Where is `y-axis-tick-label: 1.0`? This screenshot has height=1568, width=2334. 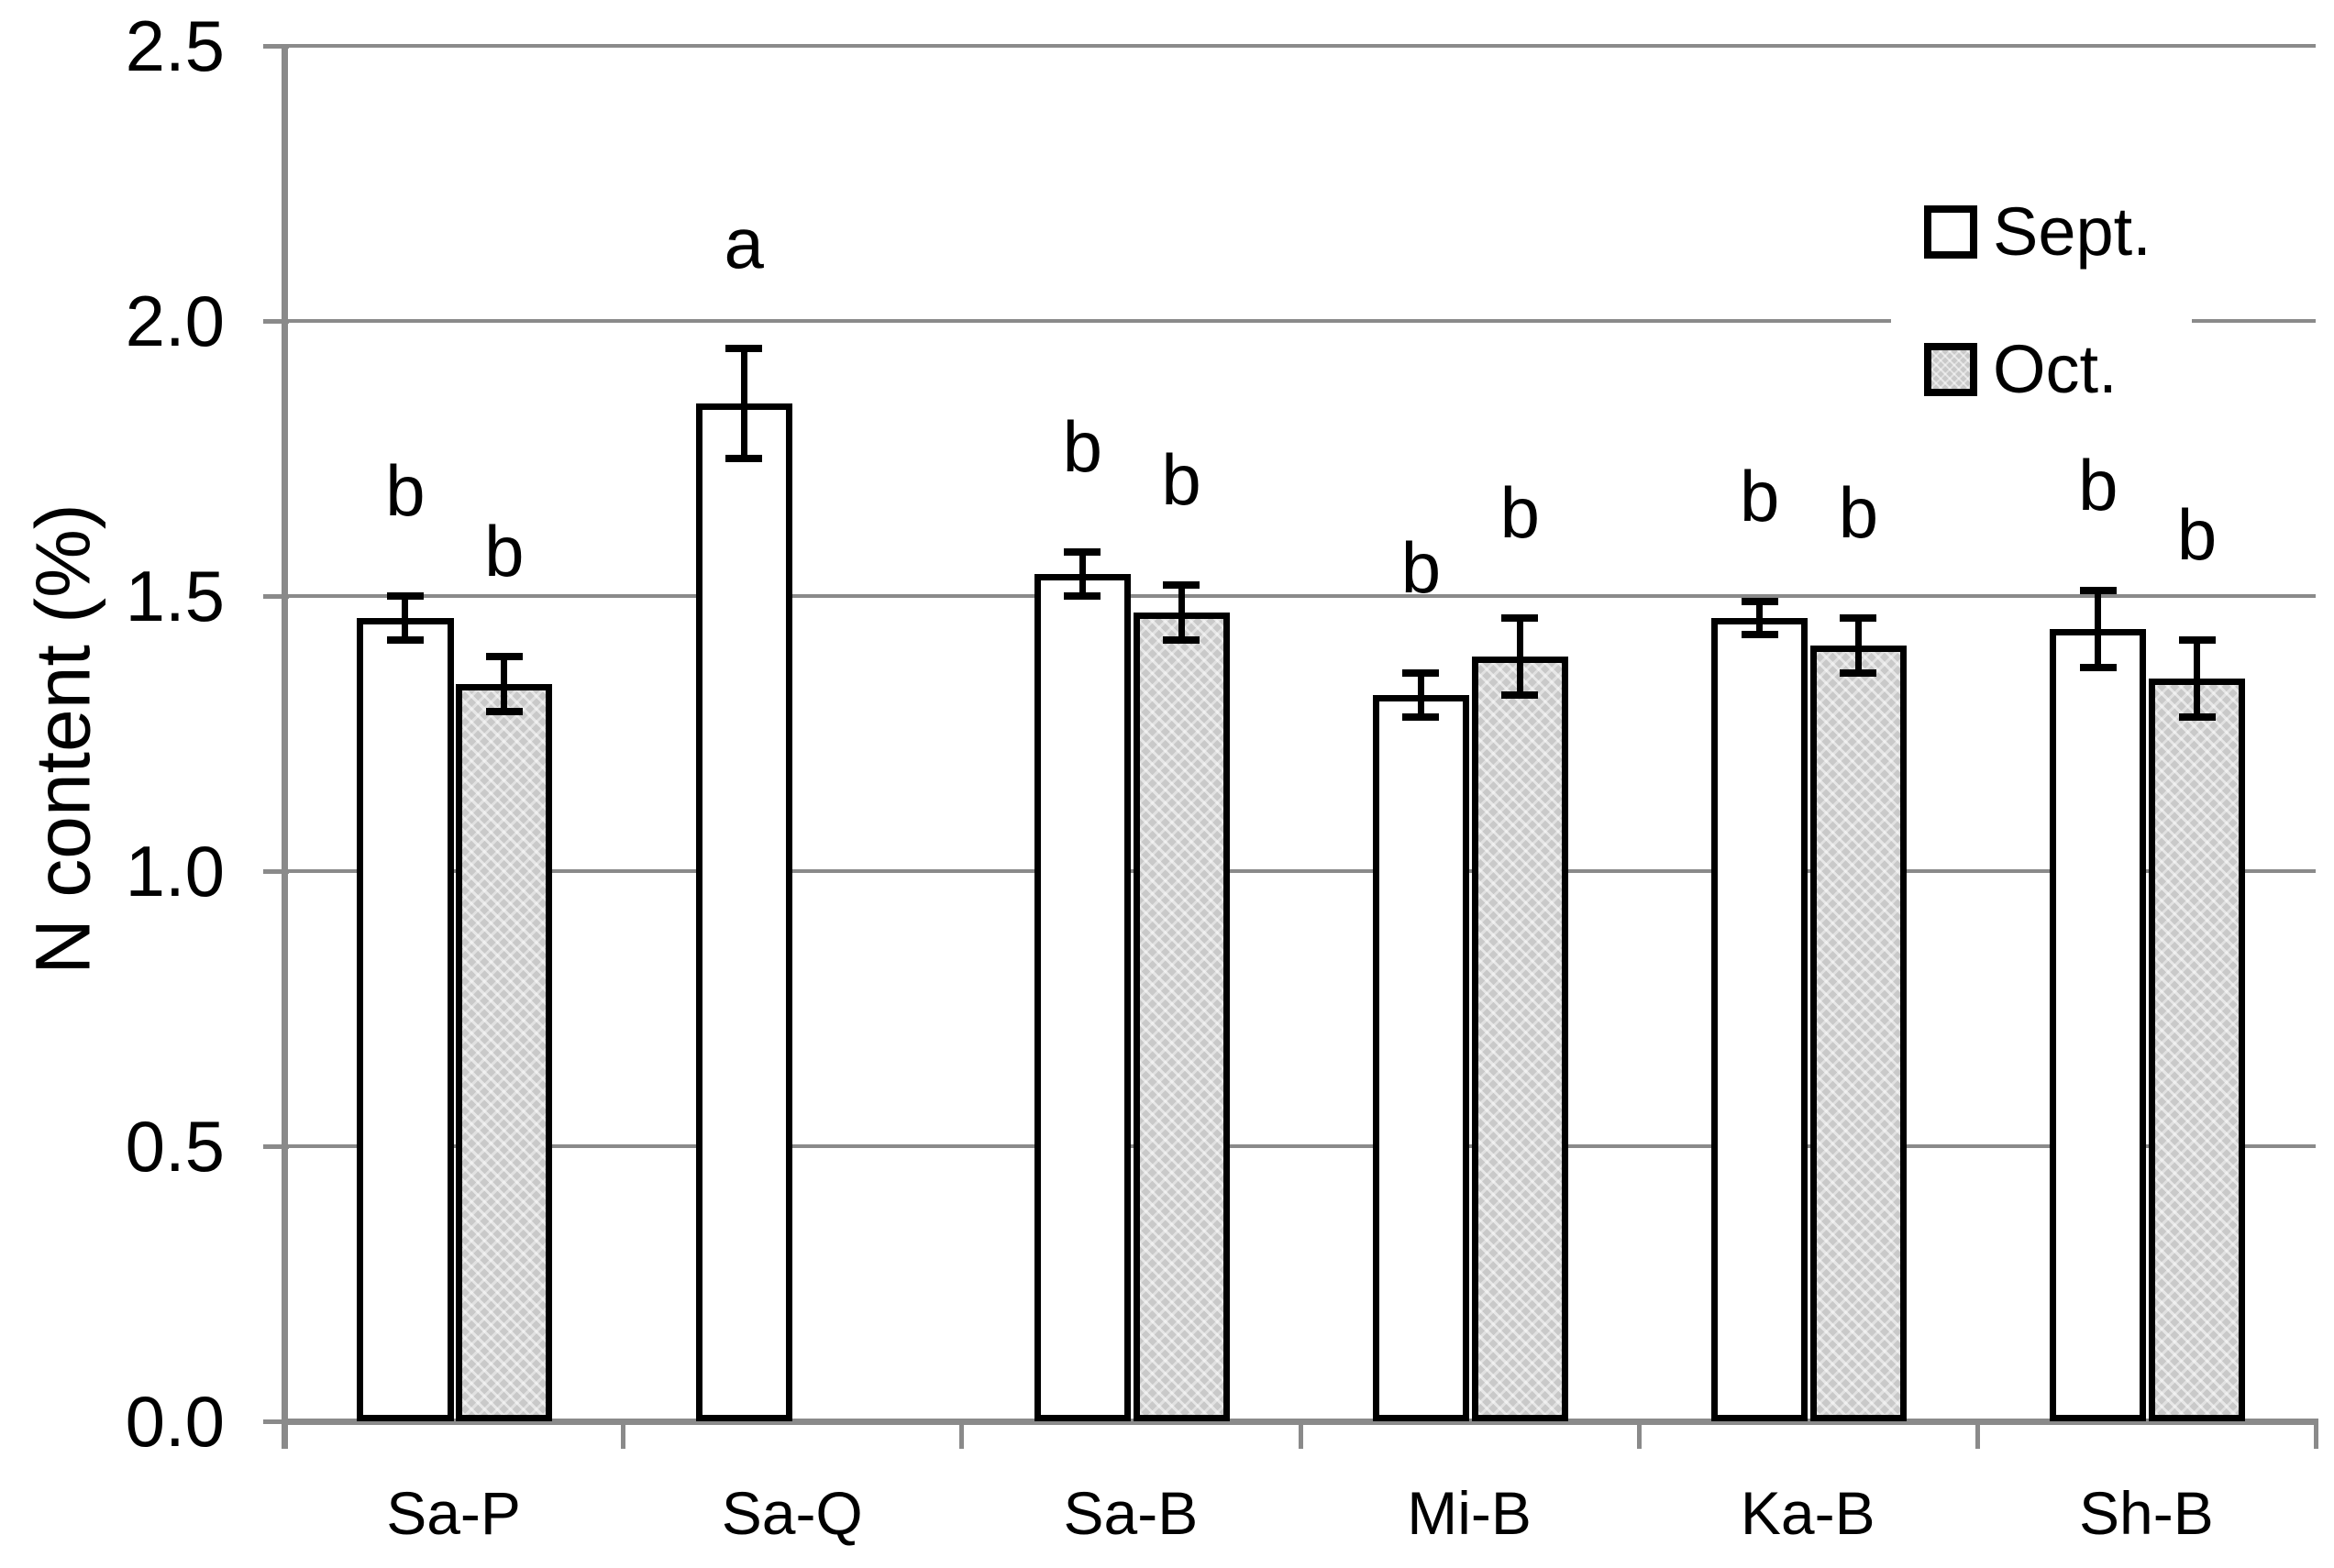
y-axis-tick-label: 1.0 is located at coordinates (175, 871).